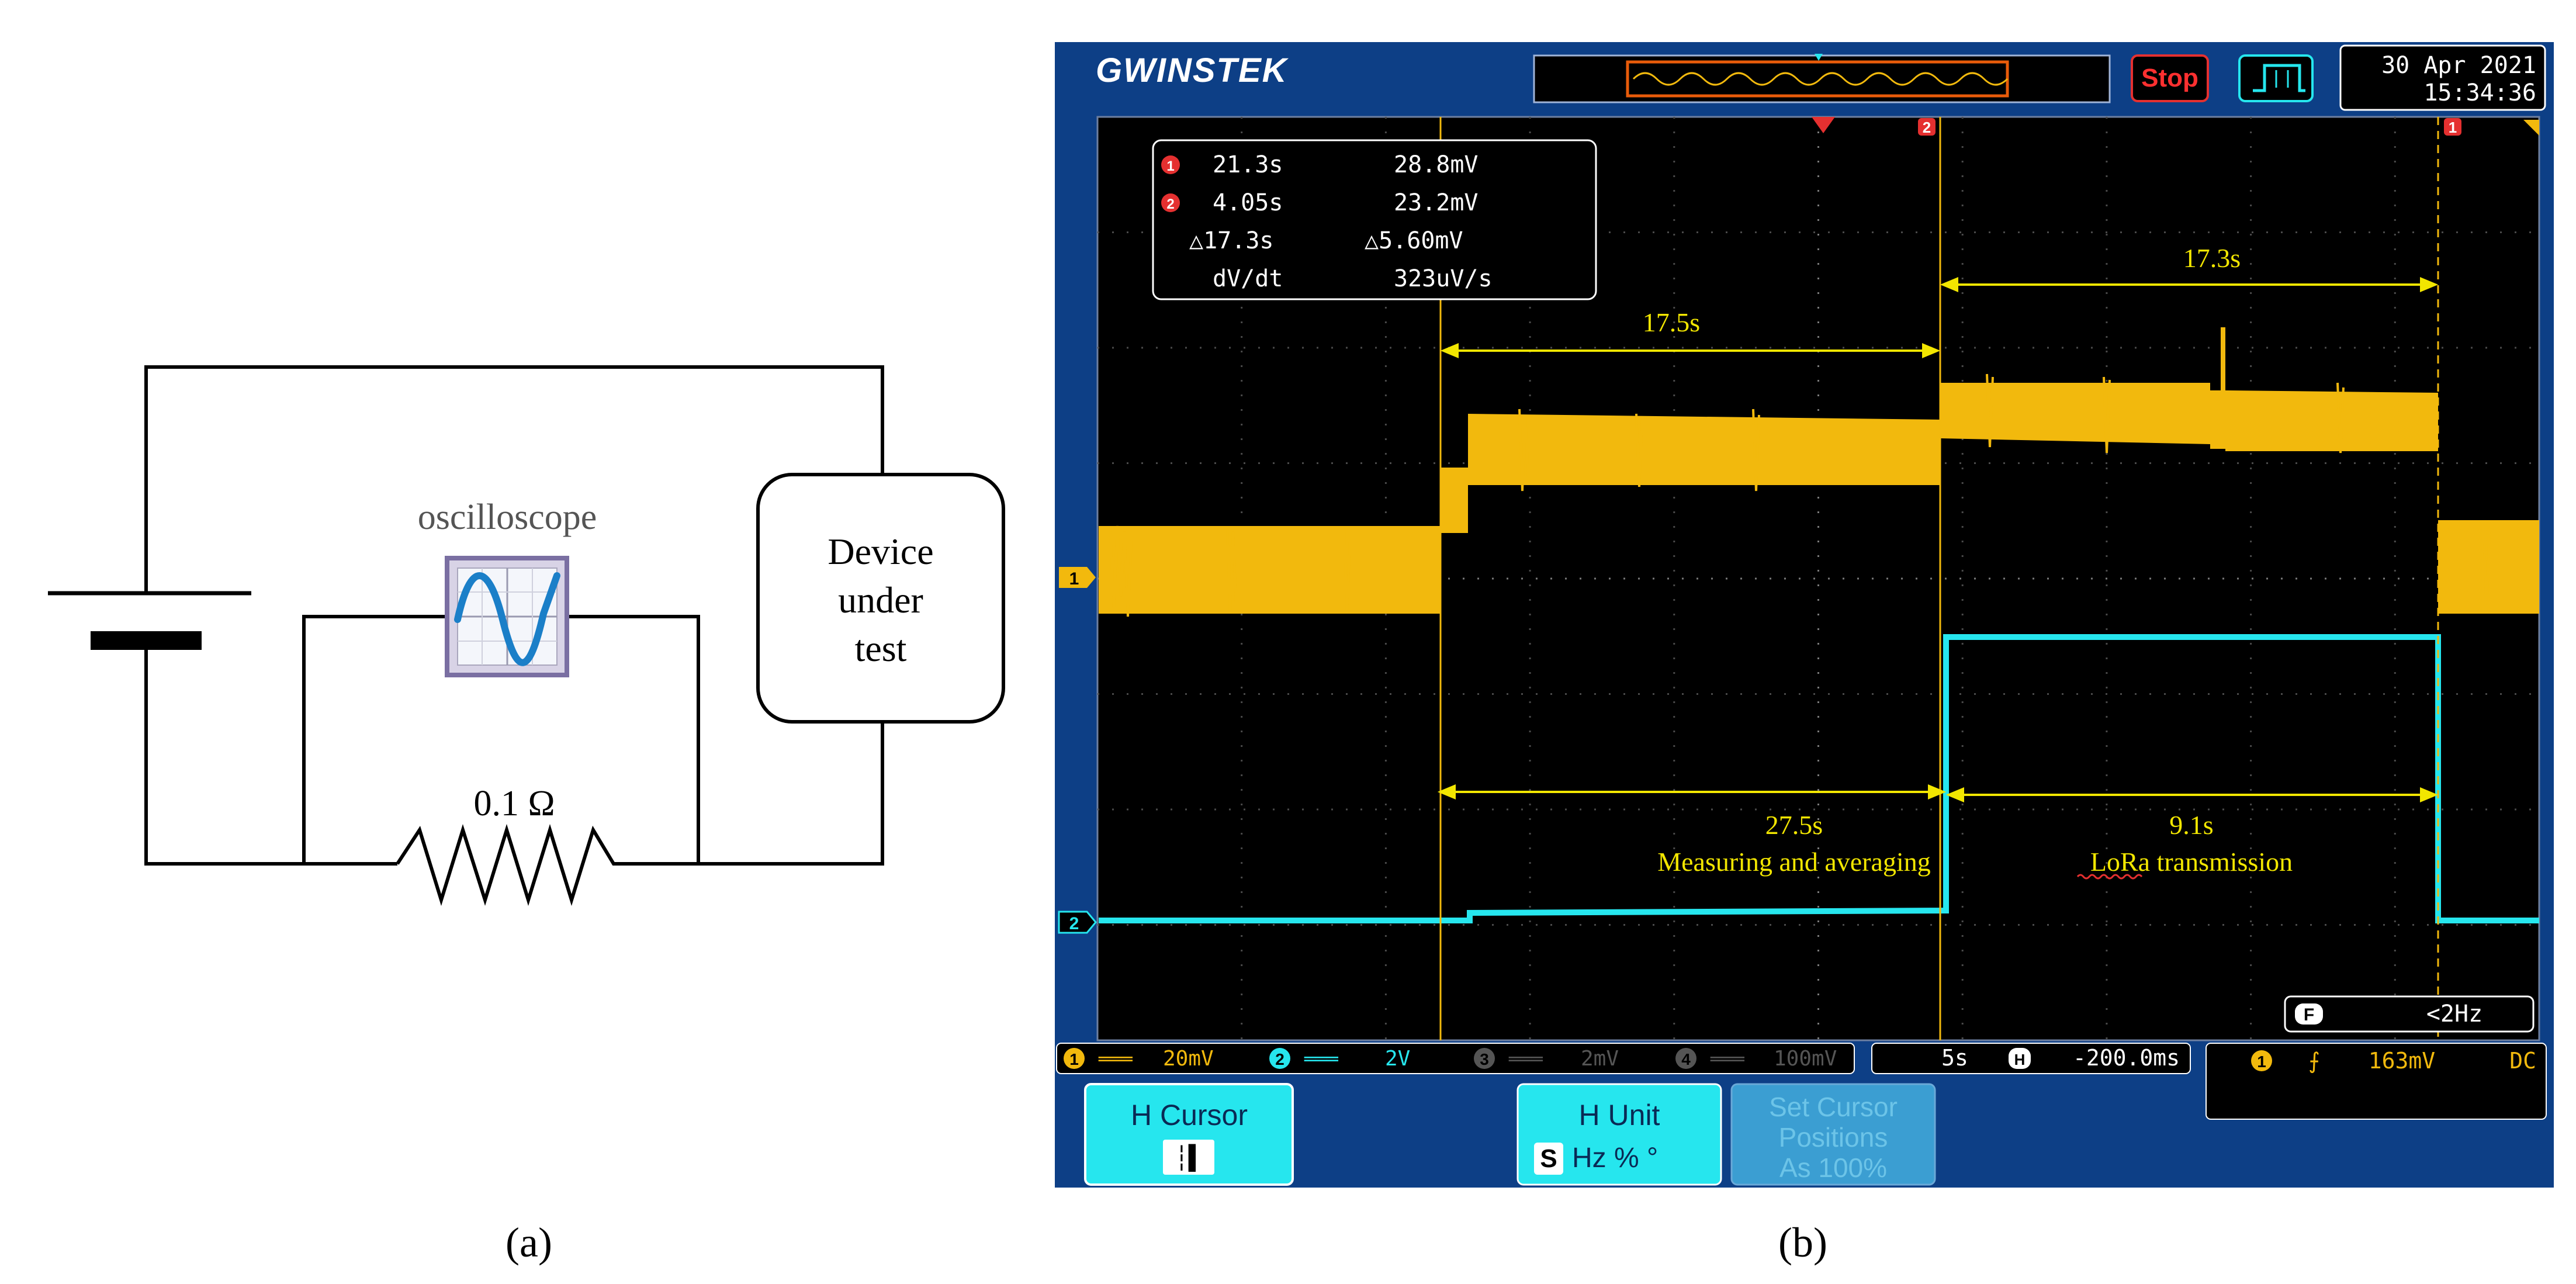 The width and height of the screenshot is (2576, 1284). I want to click on trigger-level: 163mV, so click(2402, 1061).